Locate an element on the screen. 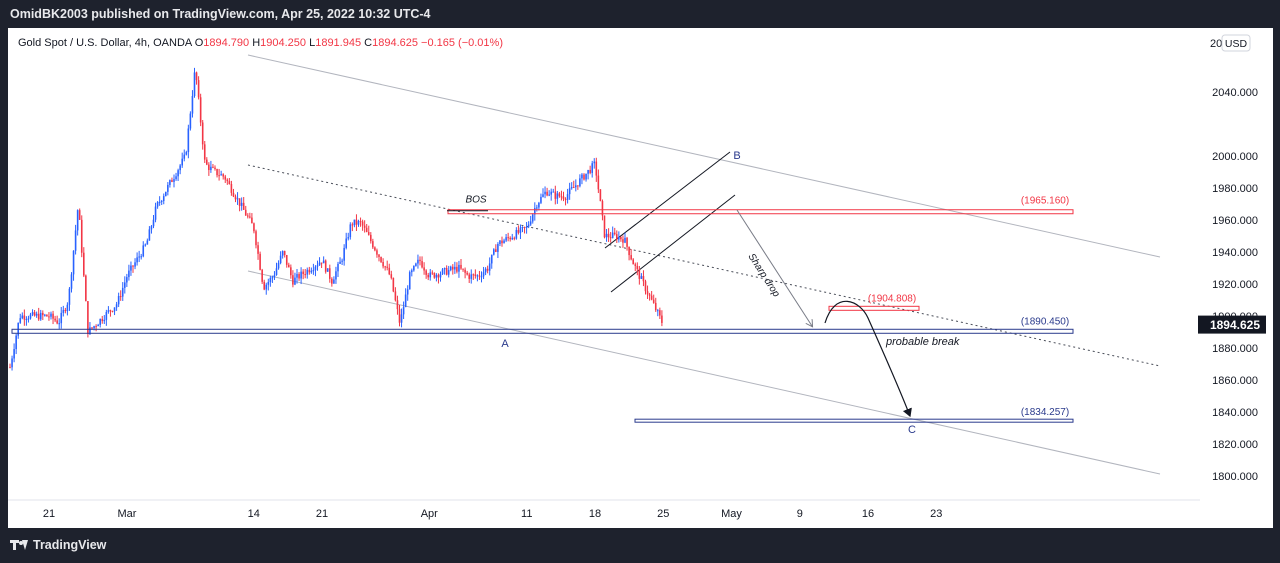 This screenshot has height=563, width=1280. tradingview-logo: TradingView is located at coordinates (58, 545).